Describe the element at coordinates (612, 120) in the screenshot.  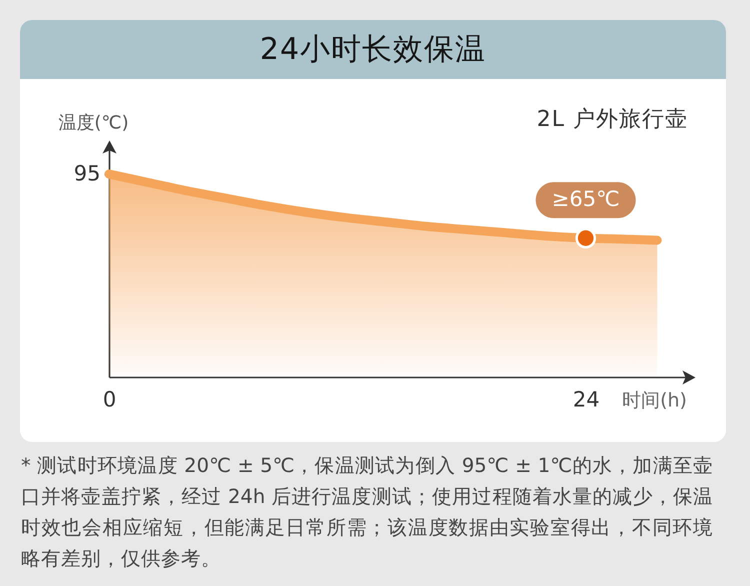
I see `chart-subtitle: 2L 户外旅行壶` at that location.